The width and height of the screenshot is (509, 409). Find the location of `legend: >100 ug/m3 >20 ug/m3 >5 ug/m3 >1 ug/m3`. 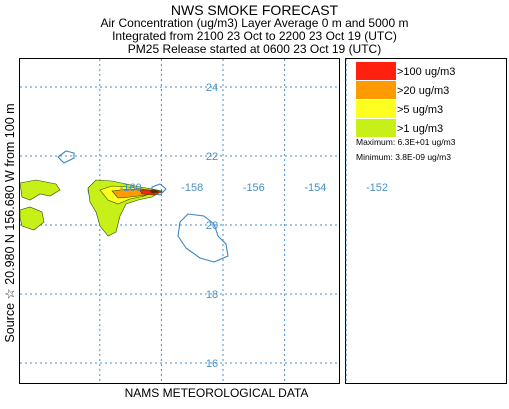

legend: >100 ug/m3 >20 ug/m3 >5 ug/m3 >1 ug/m3 is located at coordinates (405, 99).